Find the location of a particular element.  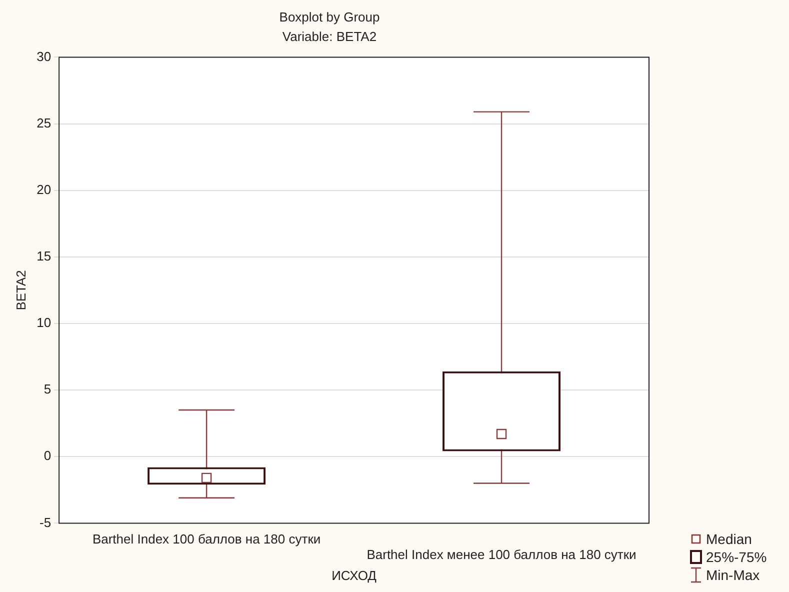

text: Min-Max is located at coordinates (733, 575).